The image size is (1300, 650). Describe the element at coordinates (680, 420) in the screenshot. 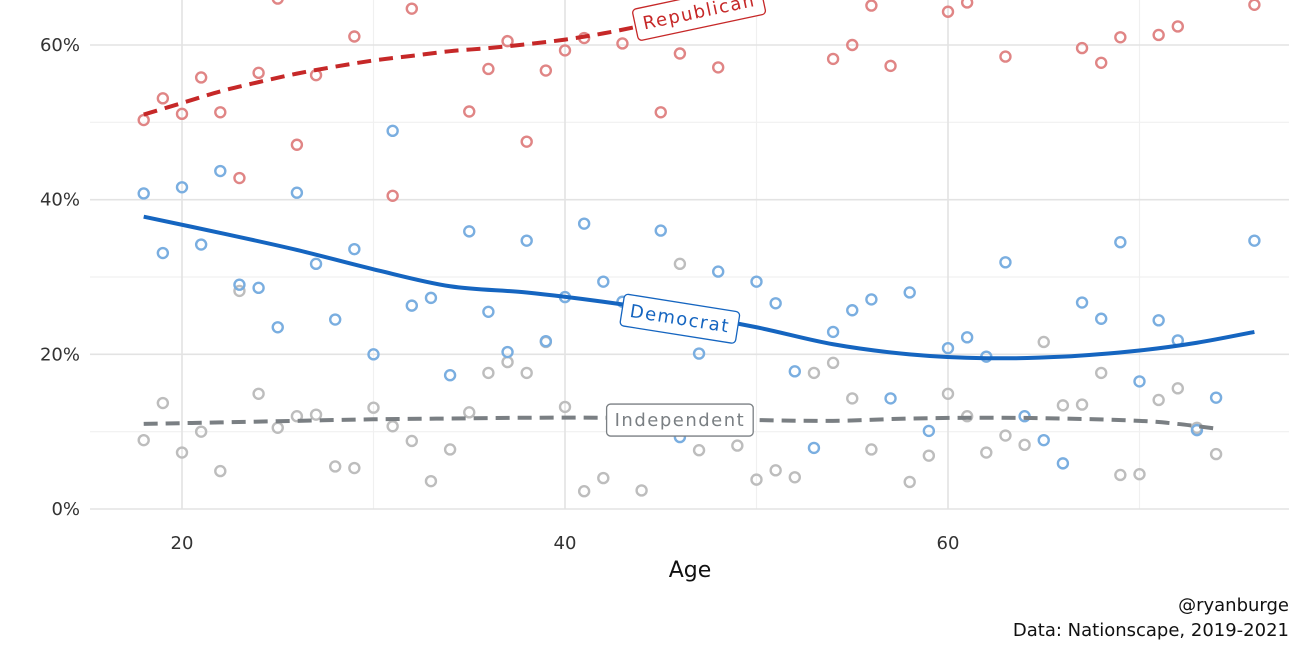

I see `independent-label-text: Independent` at that location.